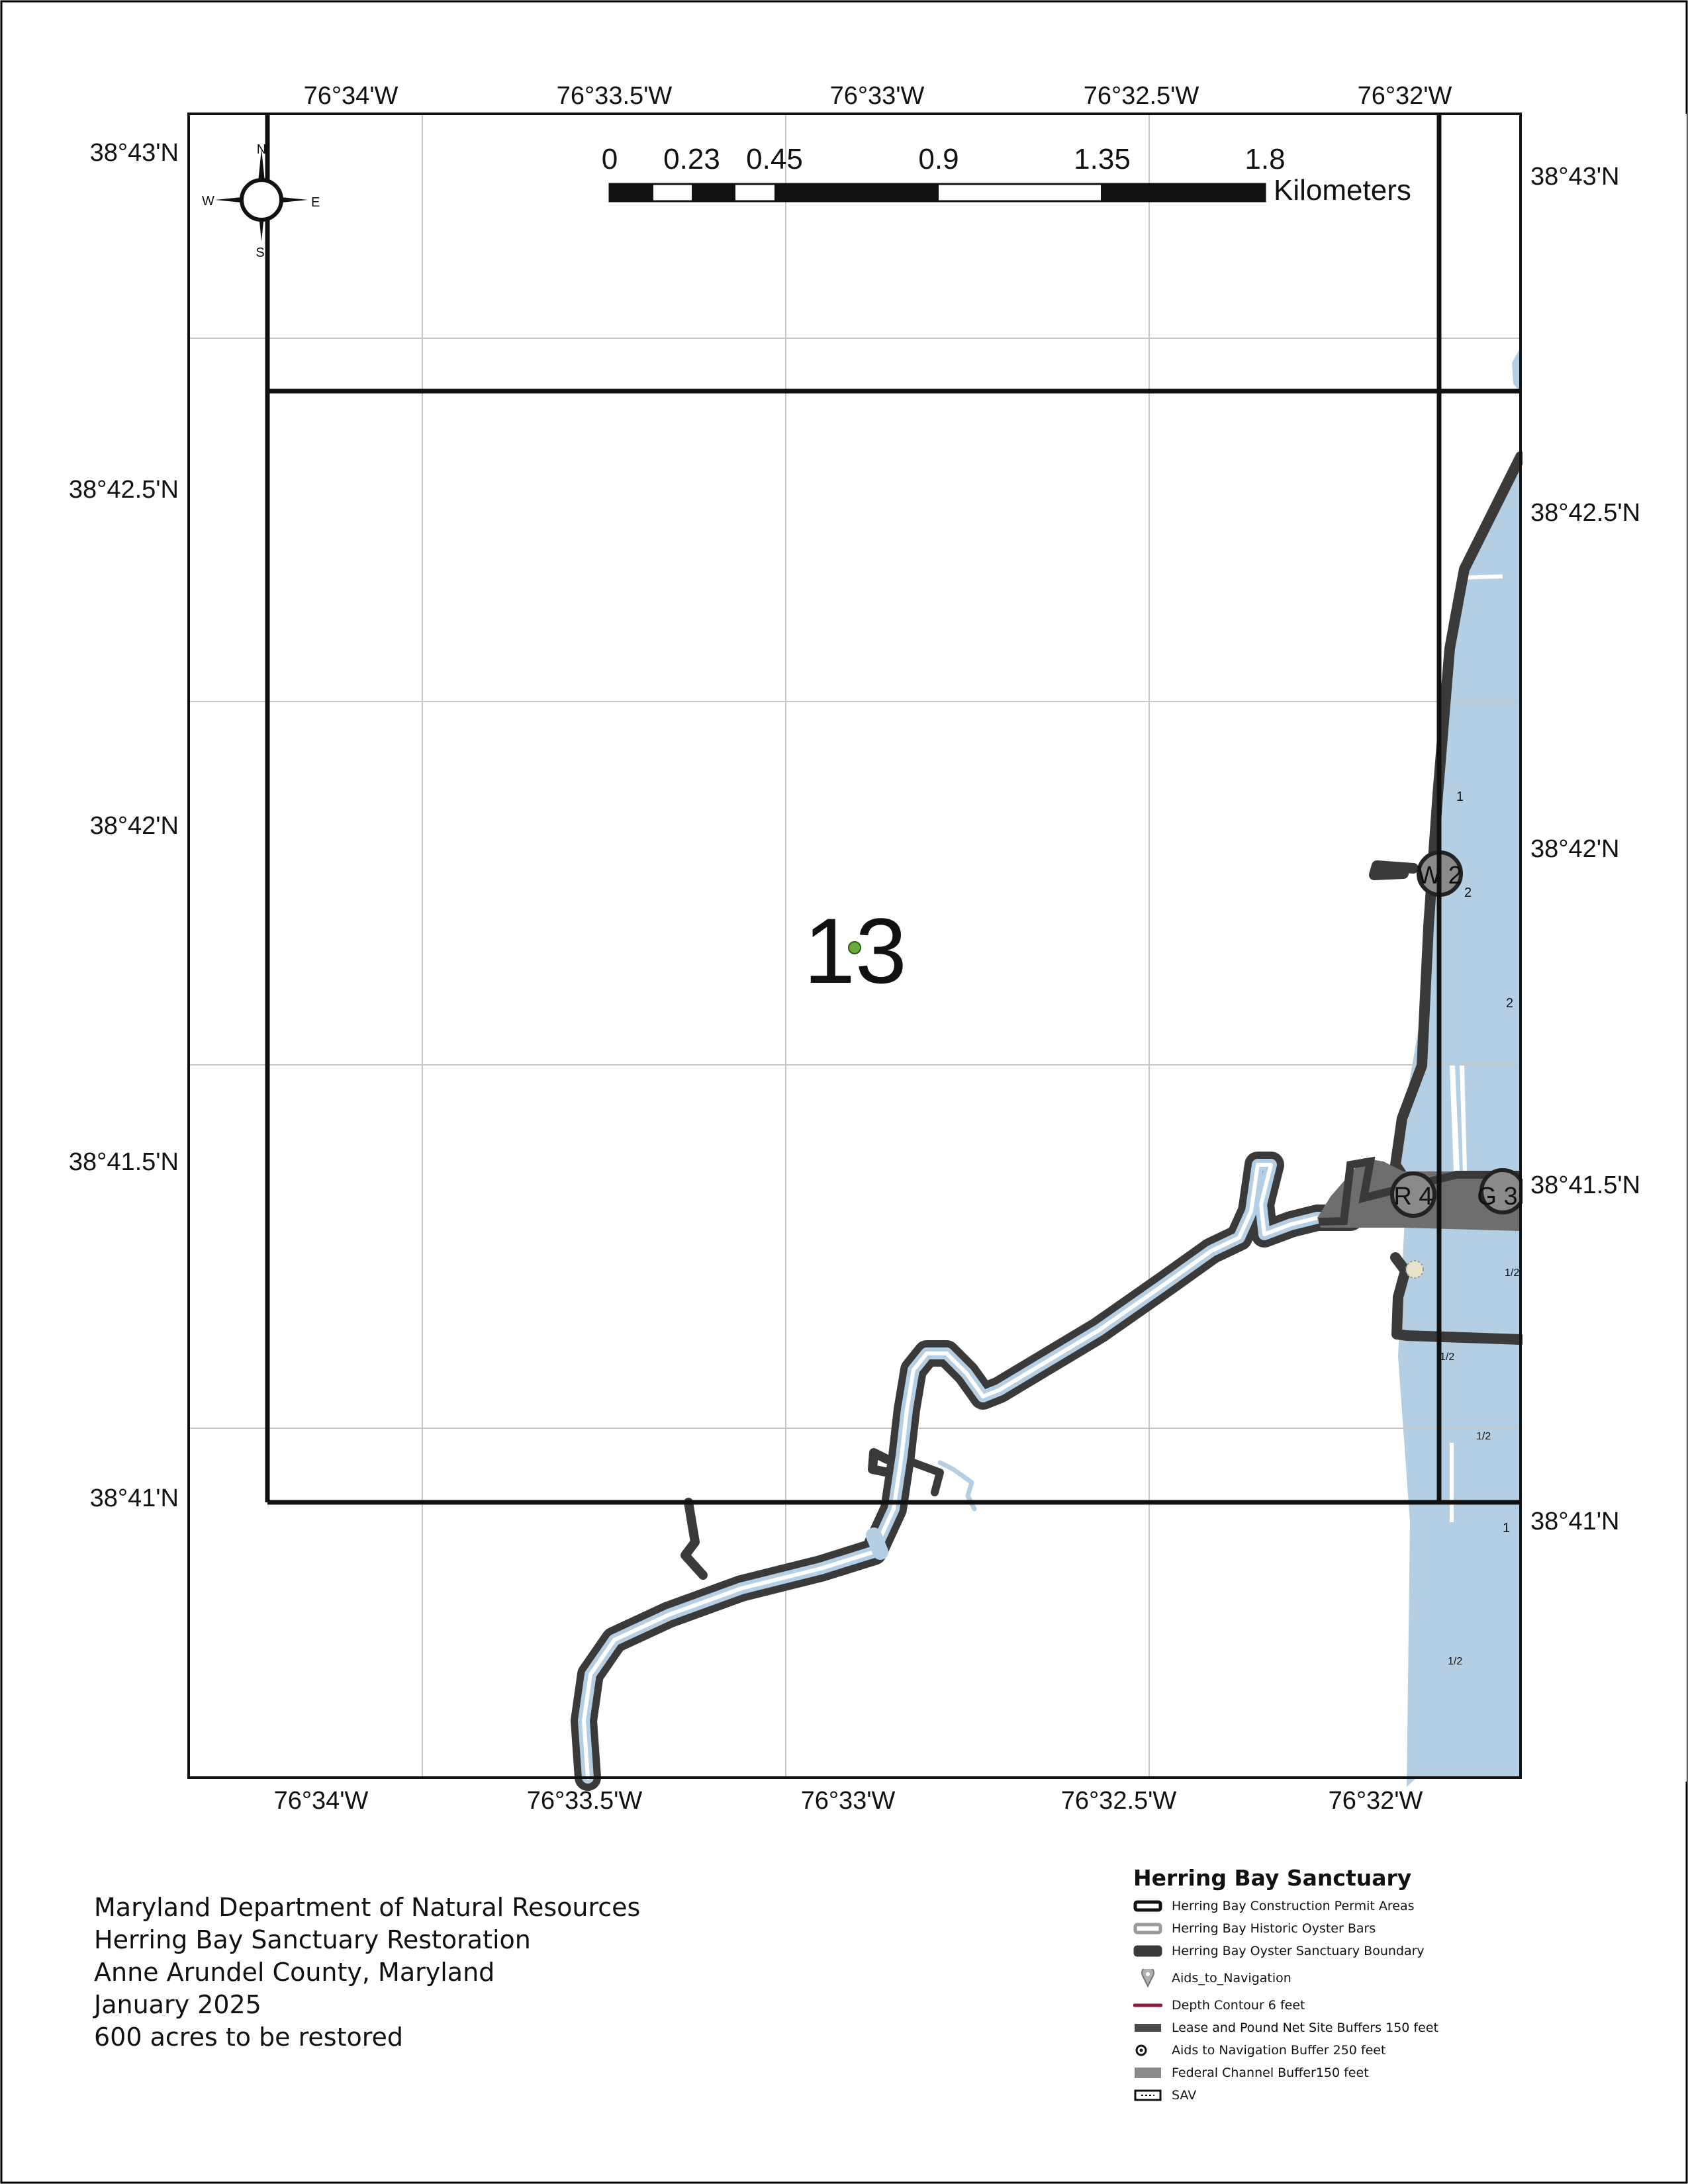 This screenshot has width=1688, height=2184. I want to click on scale-tick-label: 1.35, so click(1102, 159).